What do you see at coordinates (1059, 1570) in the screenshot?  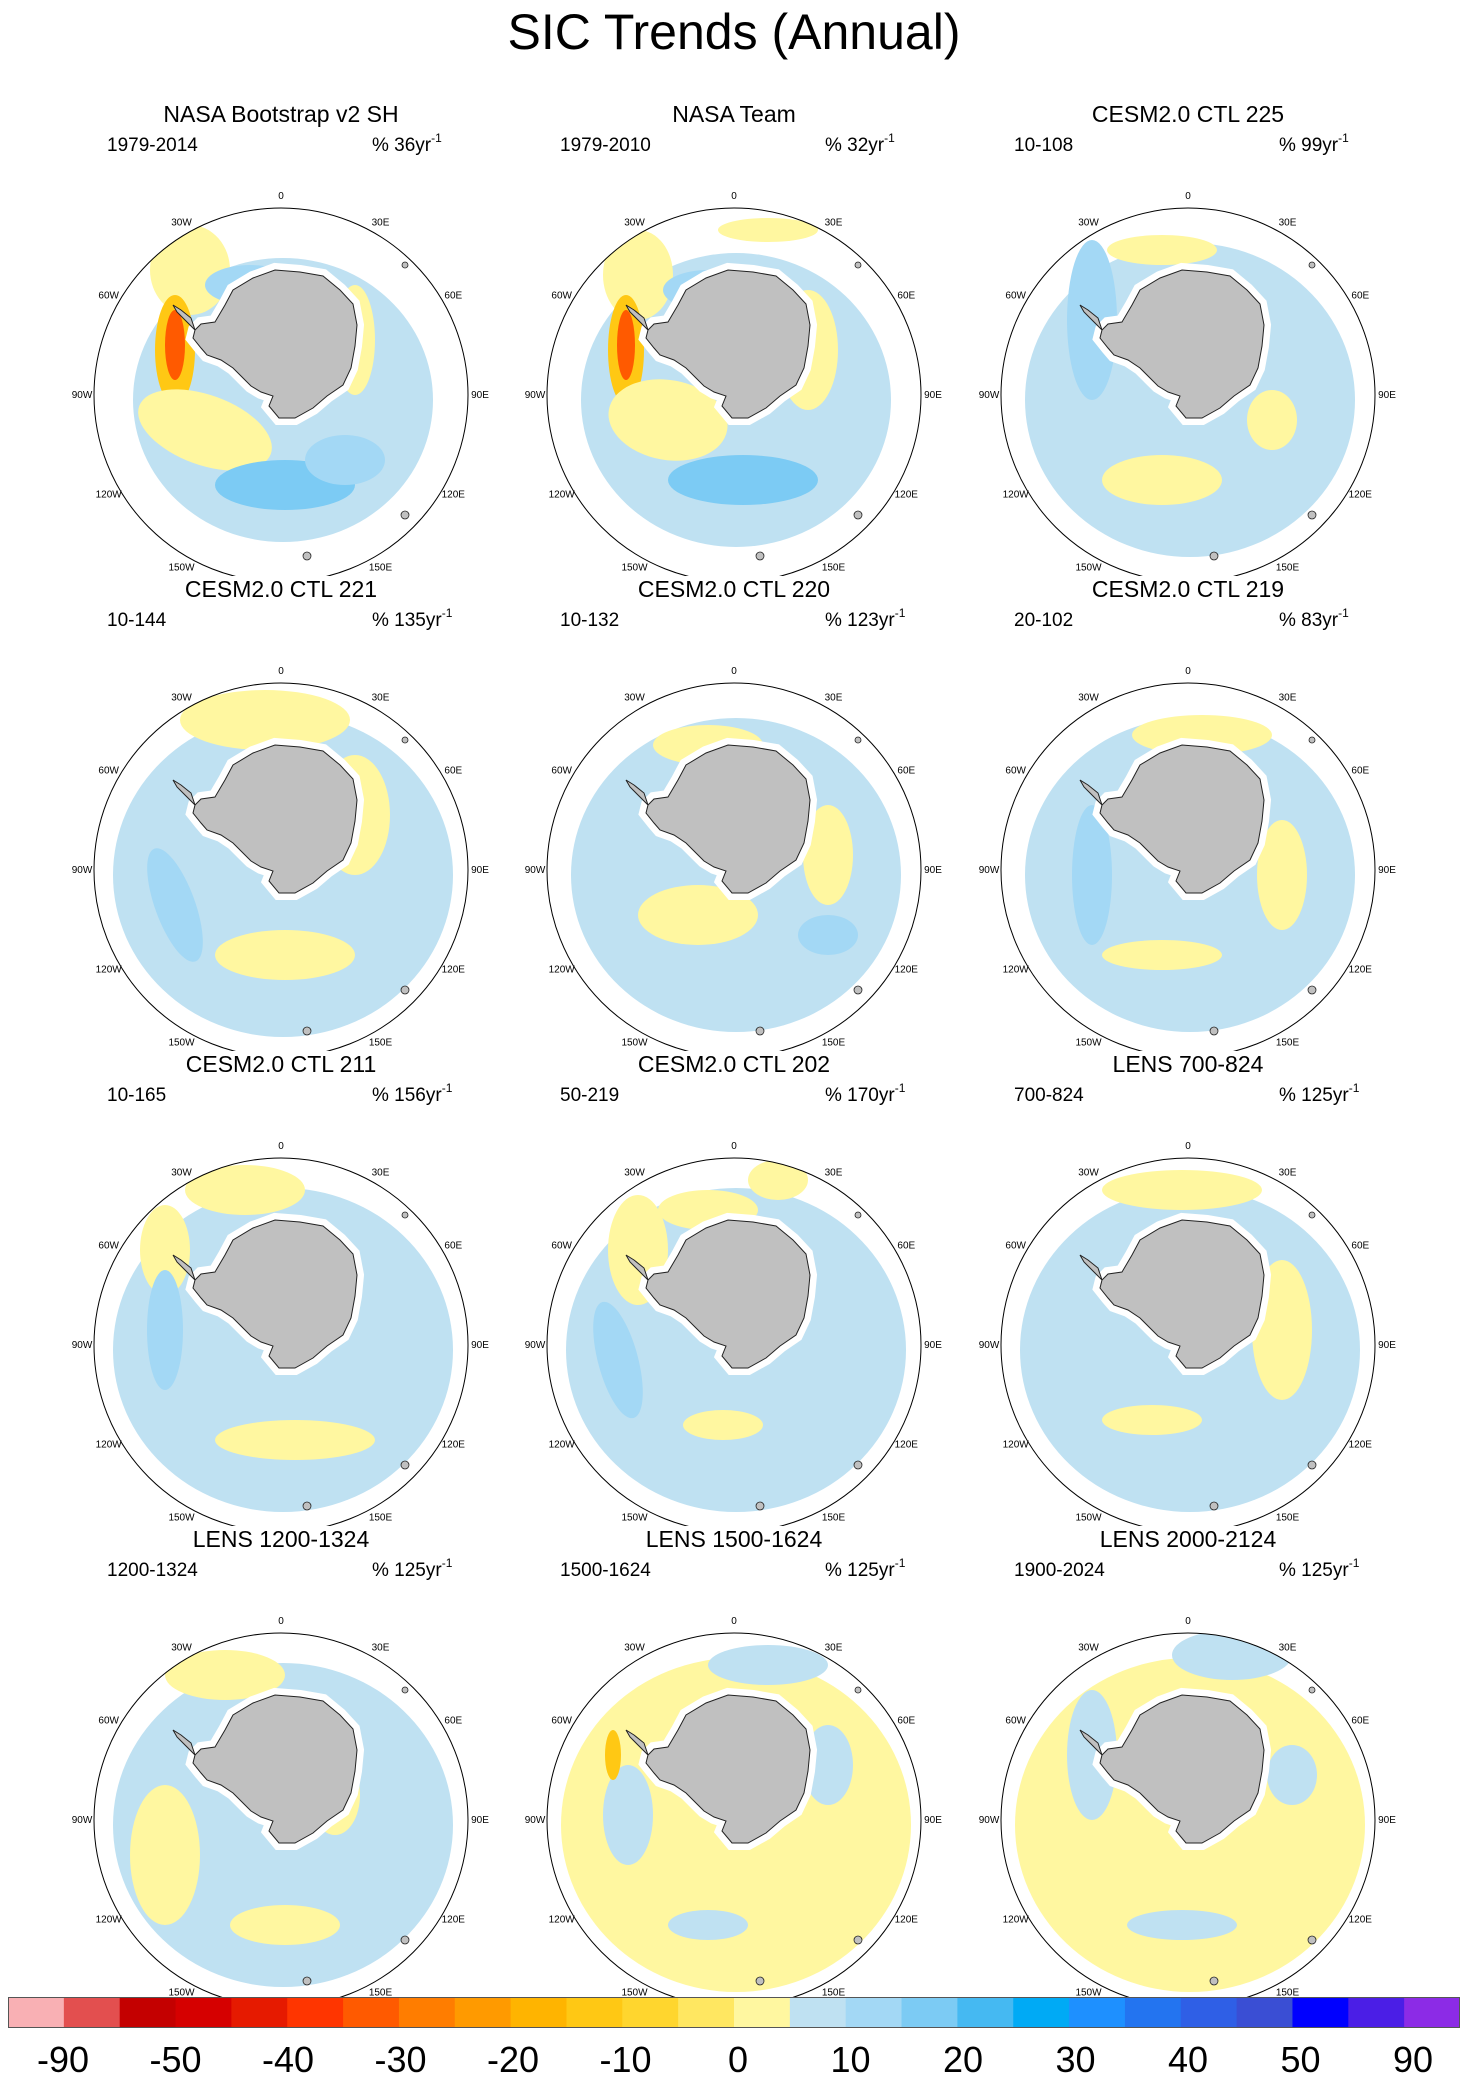 I see `panel-period: 1900-2024` at bounding box center [1059, 1570].